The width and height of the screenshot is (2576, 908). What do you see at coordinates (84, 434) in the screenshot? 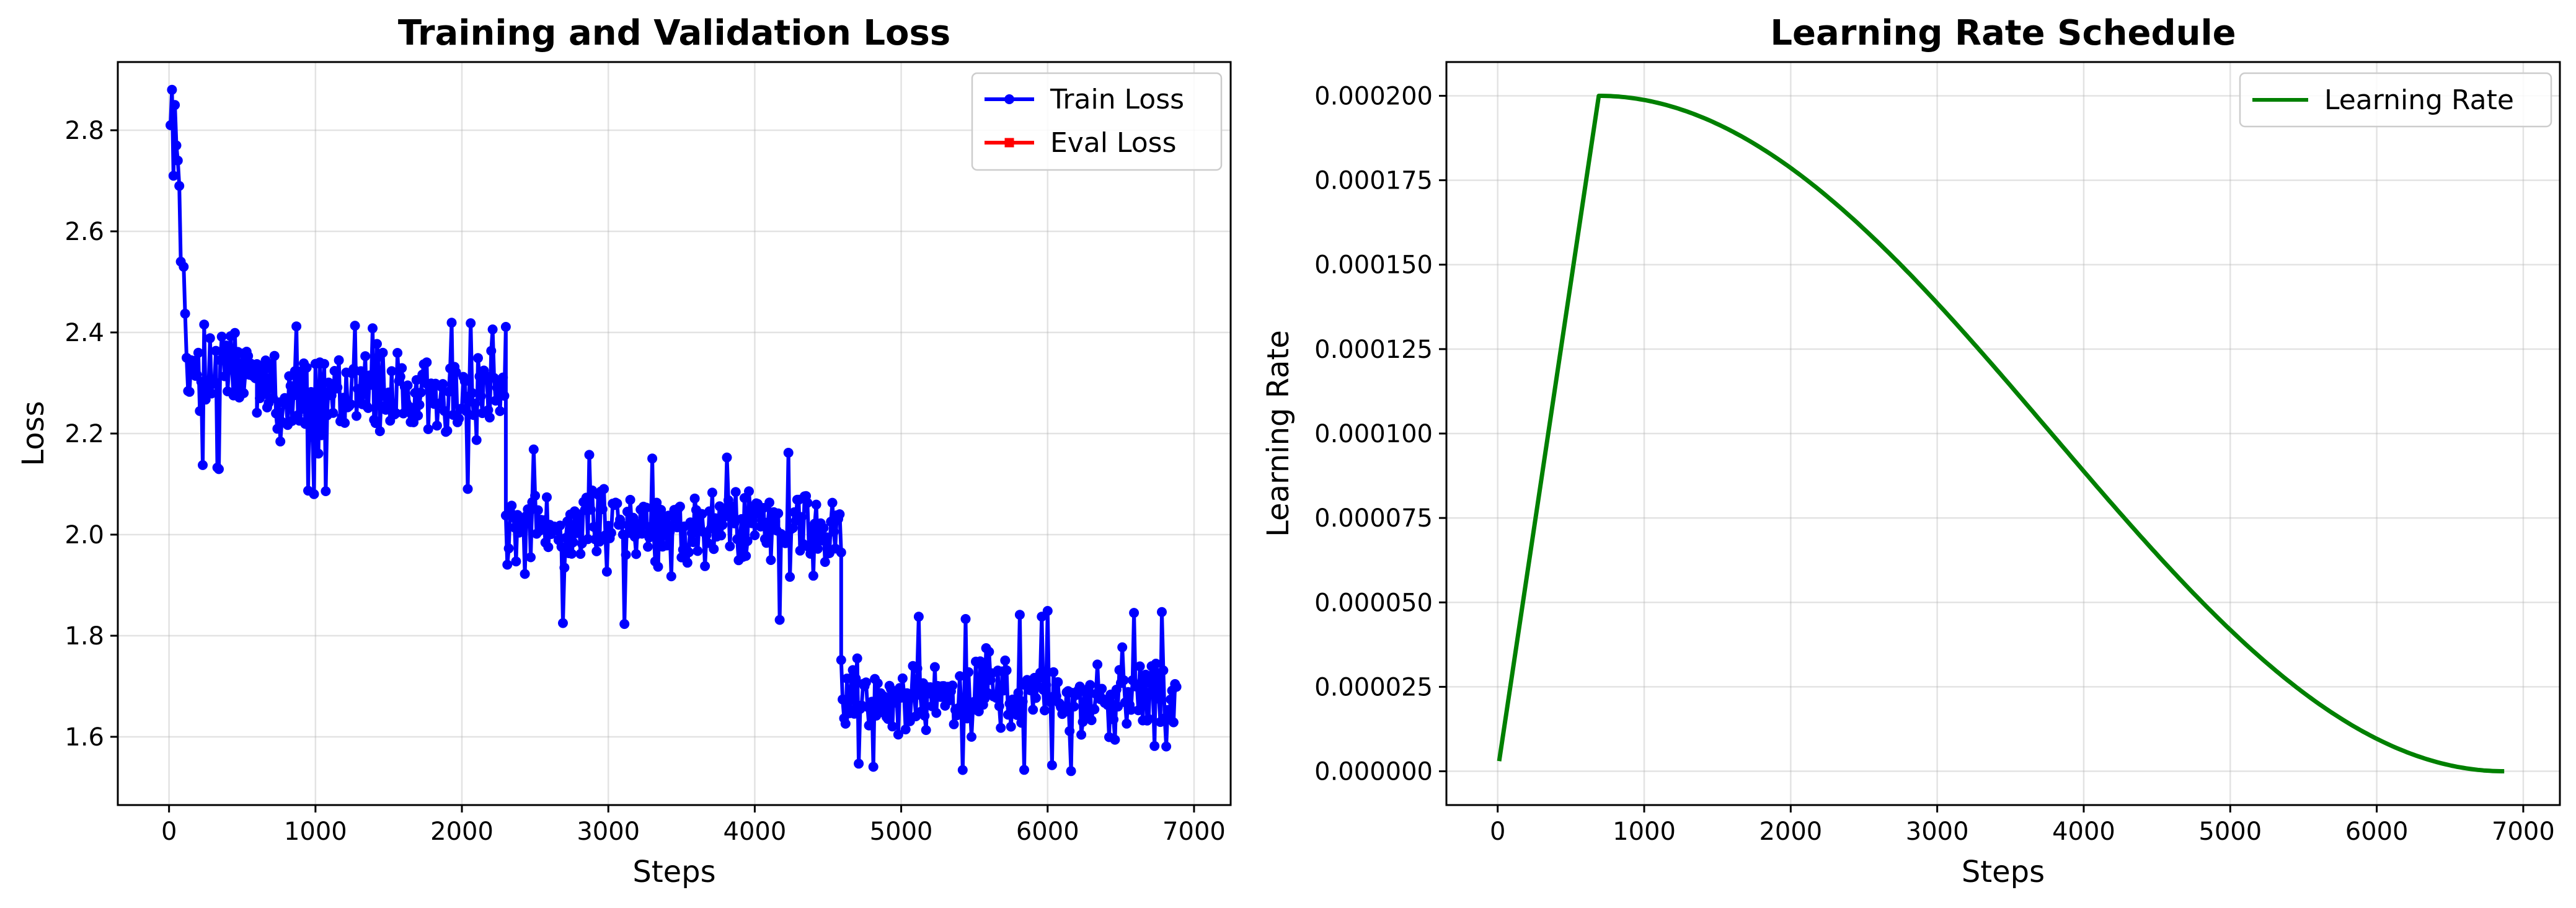
I see `y-tick-label: 2.2` at bounding box center [84, 434].